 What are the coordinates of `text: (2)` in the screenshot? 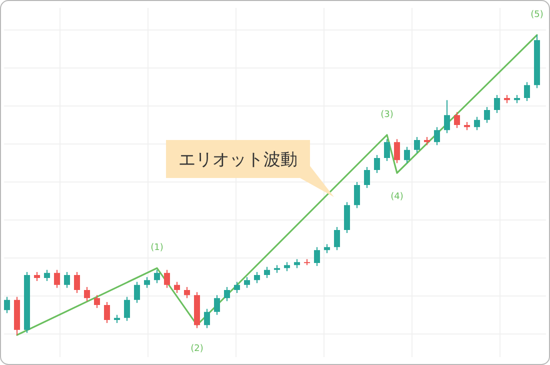 It's located at (197, 349).